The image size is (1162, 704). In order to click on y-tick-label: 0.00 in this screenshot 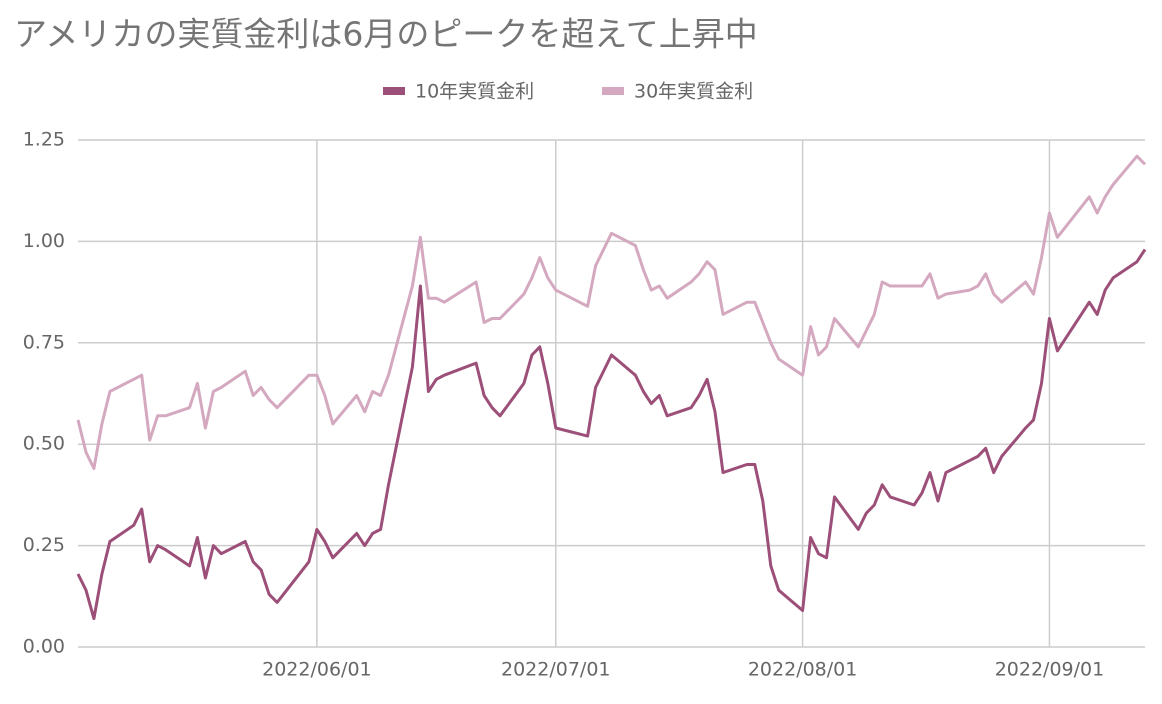, I will do `click(44, 647)`.